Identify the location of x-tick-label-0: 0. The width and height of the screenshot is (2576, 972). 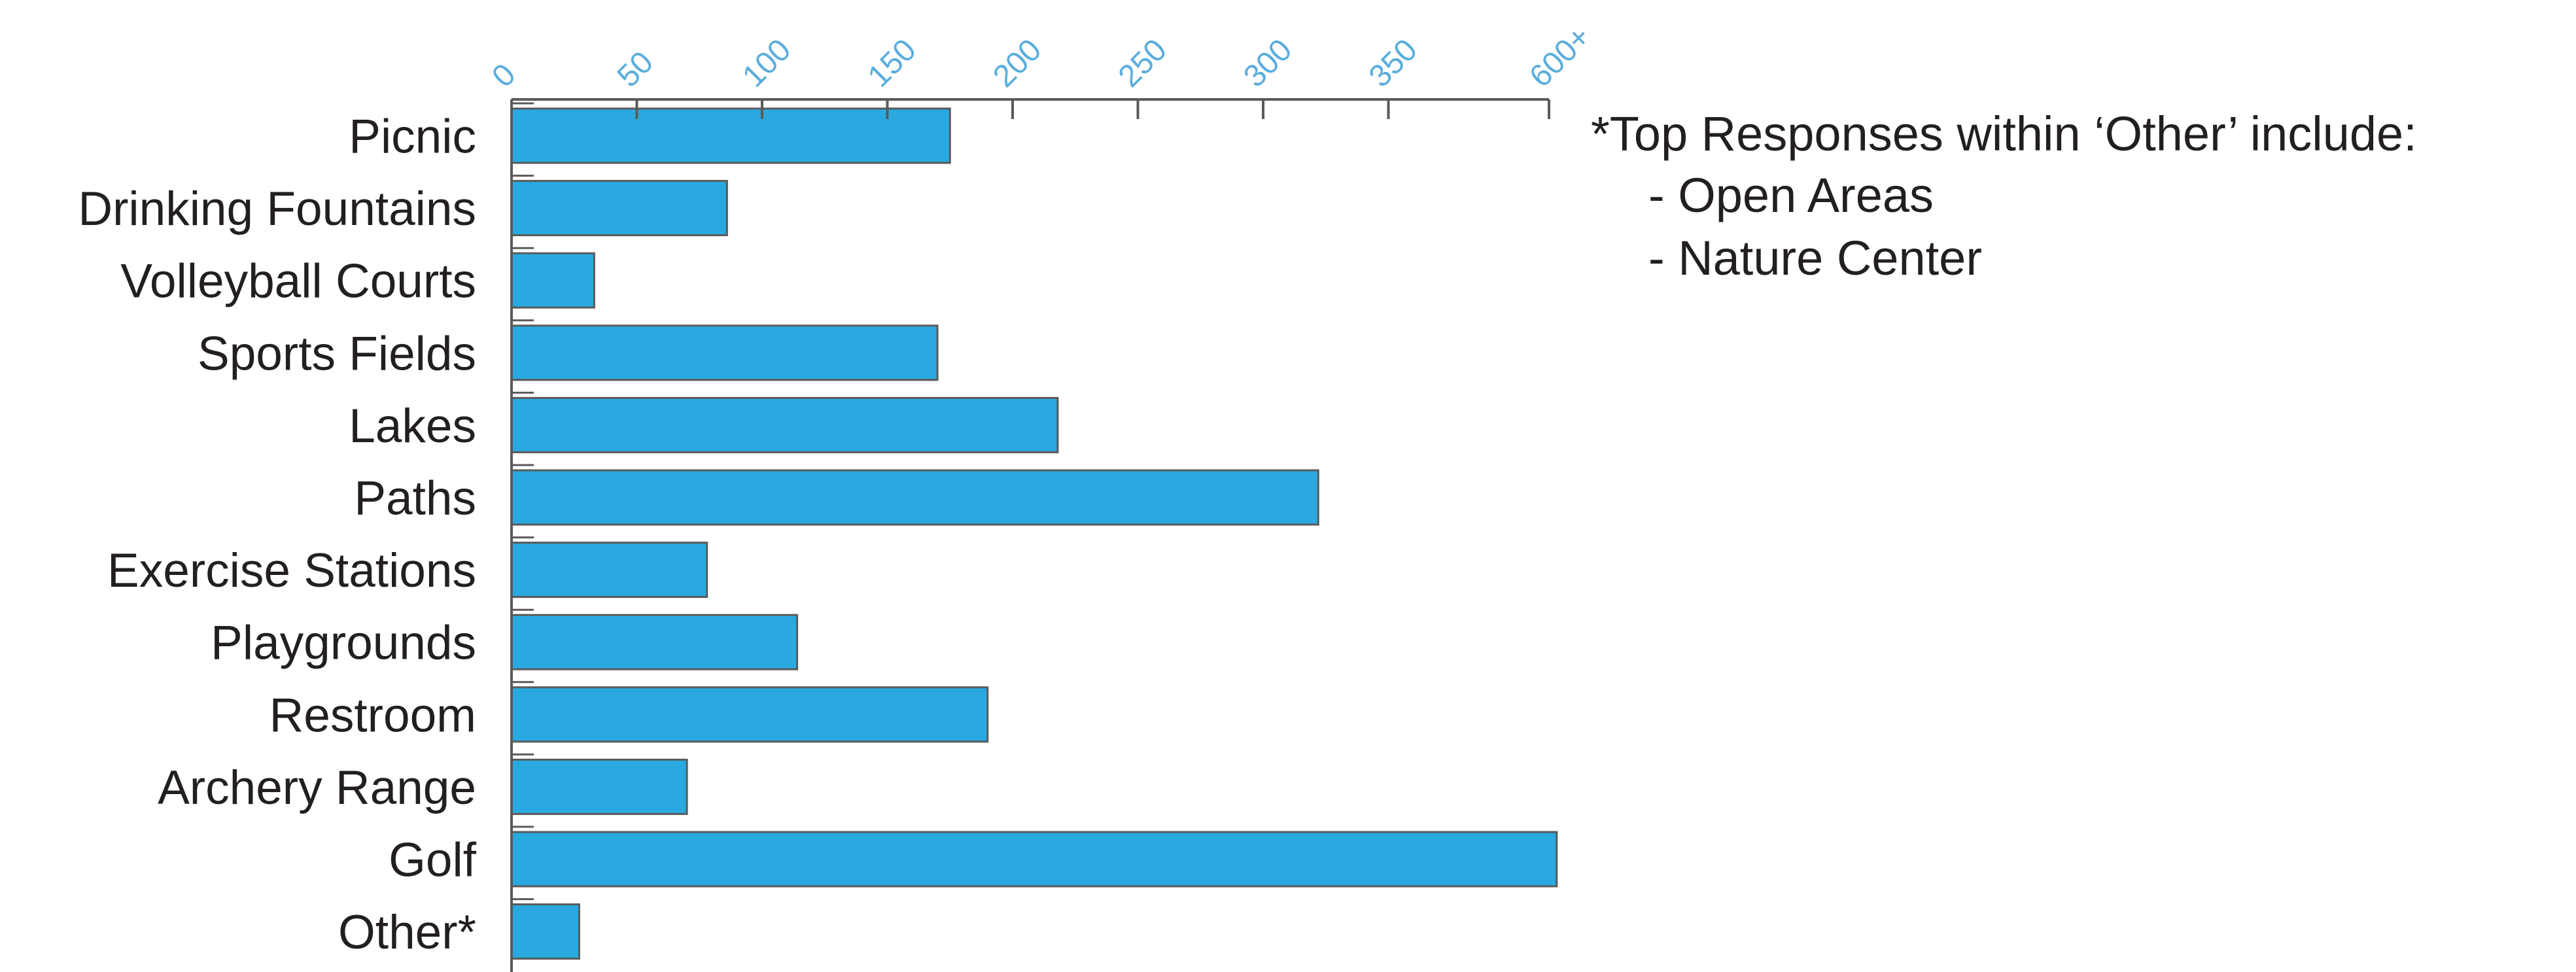
(503, 75).